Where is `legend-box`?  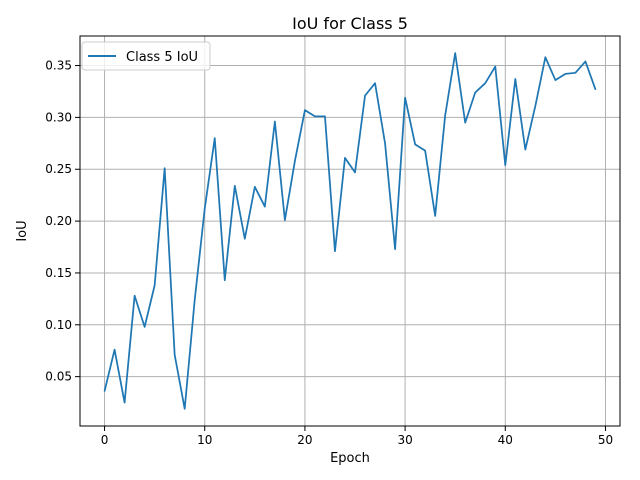 legend-box is located at coordinates (146, 56).